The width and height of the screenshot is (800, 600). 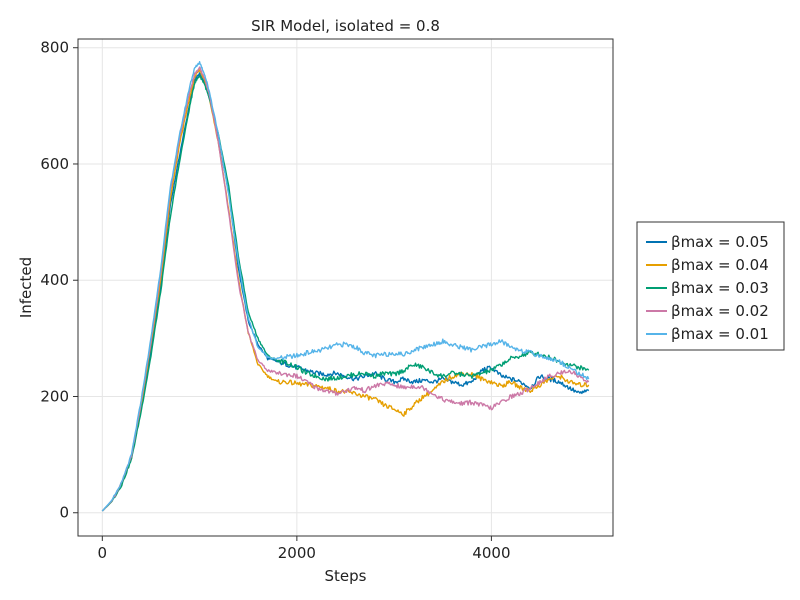 I want to click on y-axis-ticks: 0 200 400 600 800, so click(x=59, y=280).